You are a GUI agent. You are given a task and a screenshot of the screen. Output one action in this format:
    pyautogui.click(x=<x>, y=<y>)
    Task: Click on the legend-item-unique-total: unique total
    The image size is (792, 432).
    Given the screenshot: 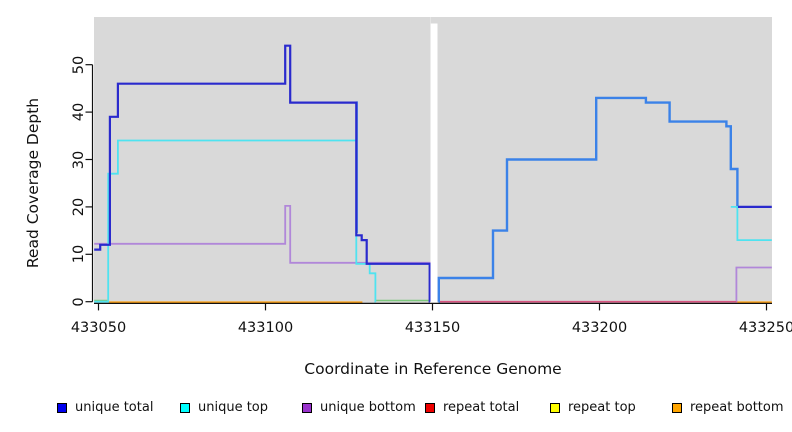 What is the action you would take?
    pyautogui.click(x=105, y=408)
    